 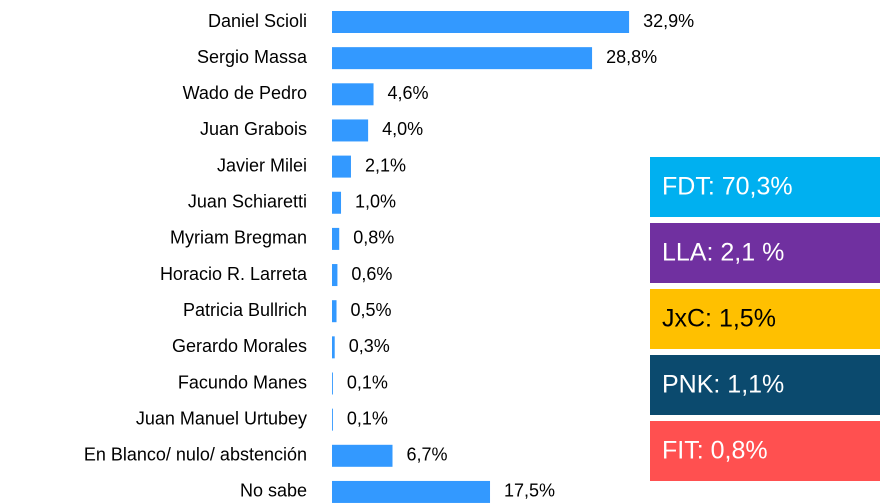 I want to click on category-label: No sabe, so click(x=273, y=491).